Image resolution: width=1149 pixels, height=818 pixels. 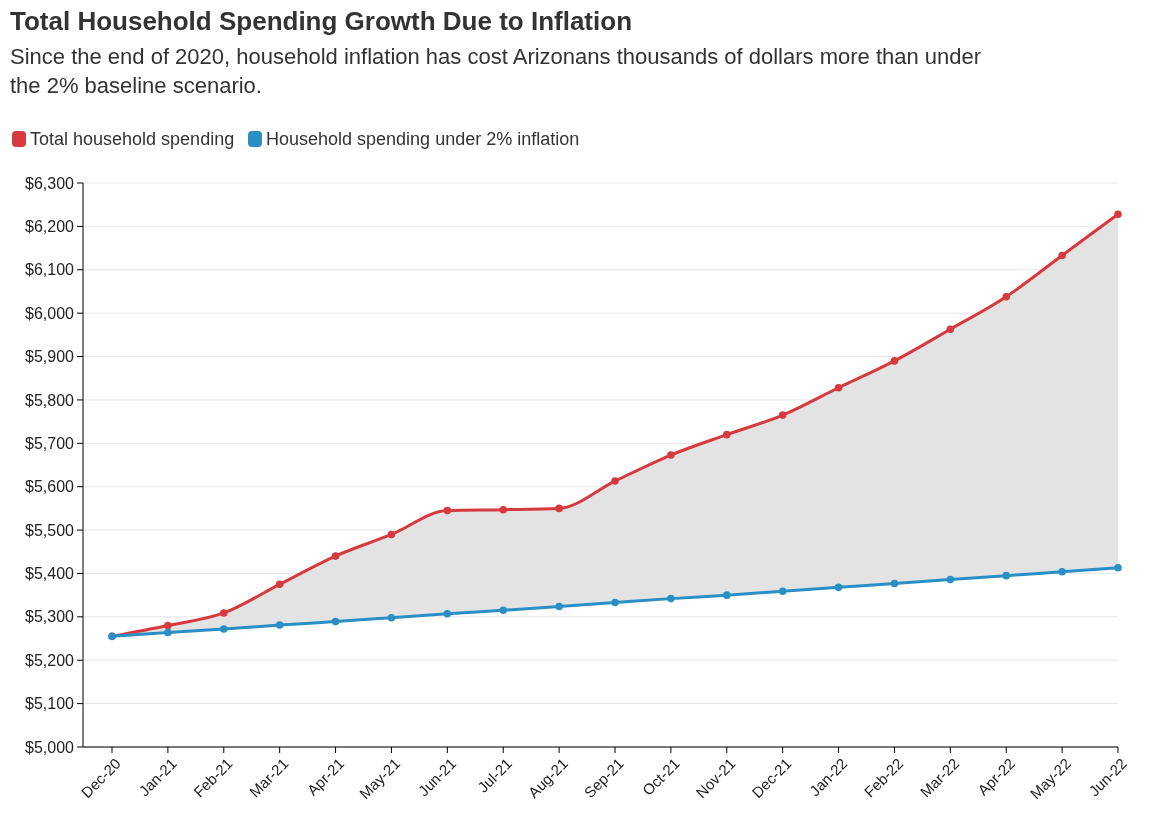 What do you see at coordinates (50, 400) in the screenshot?
I see `y-tick-label: $5,800` at bounding box center [50, 400].